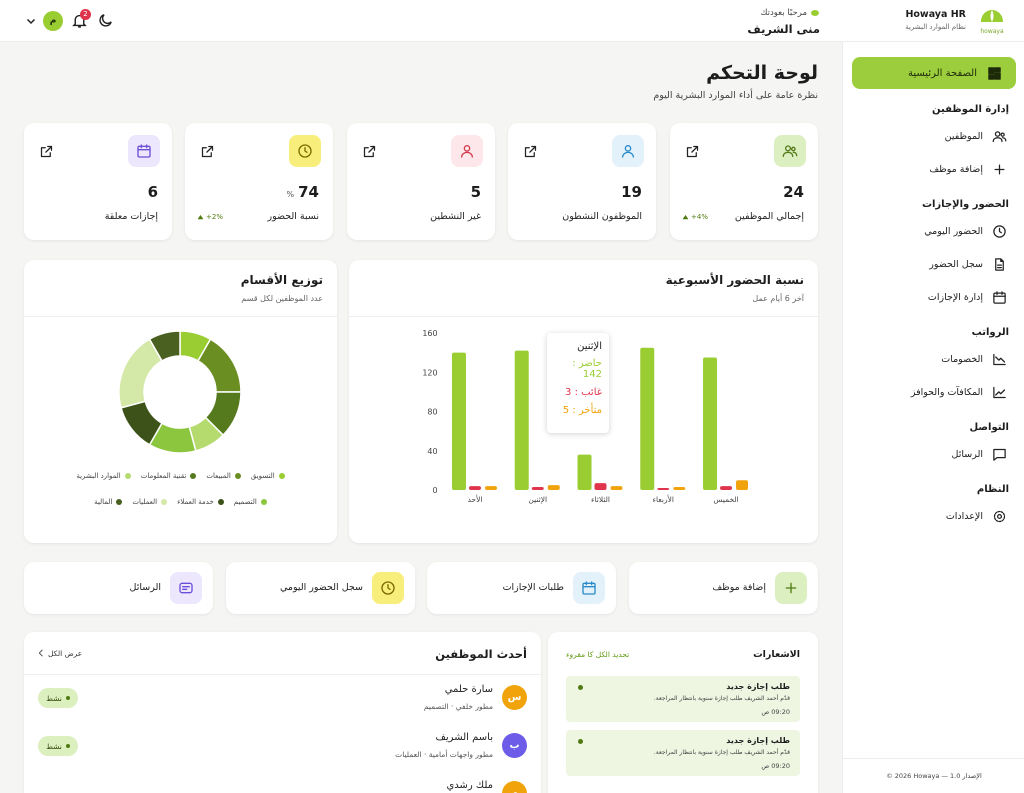 This screenshot has height=793, width=1024. I want to click on nav-home: الصفحة الرئيسية, so click(934, 73).